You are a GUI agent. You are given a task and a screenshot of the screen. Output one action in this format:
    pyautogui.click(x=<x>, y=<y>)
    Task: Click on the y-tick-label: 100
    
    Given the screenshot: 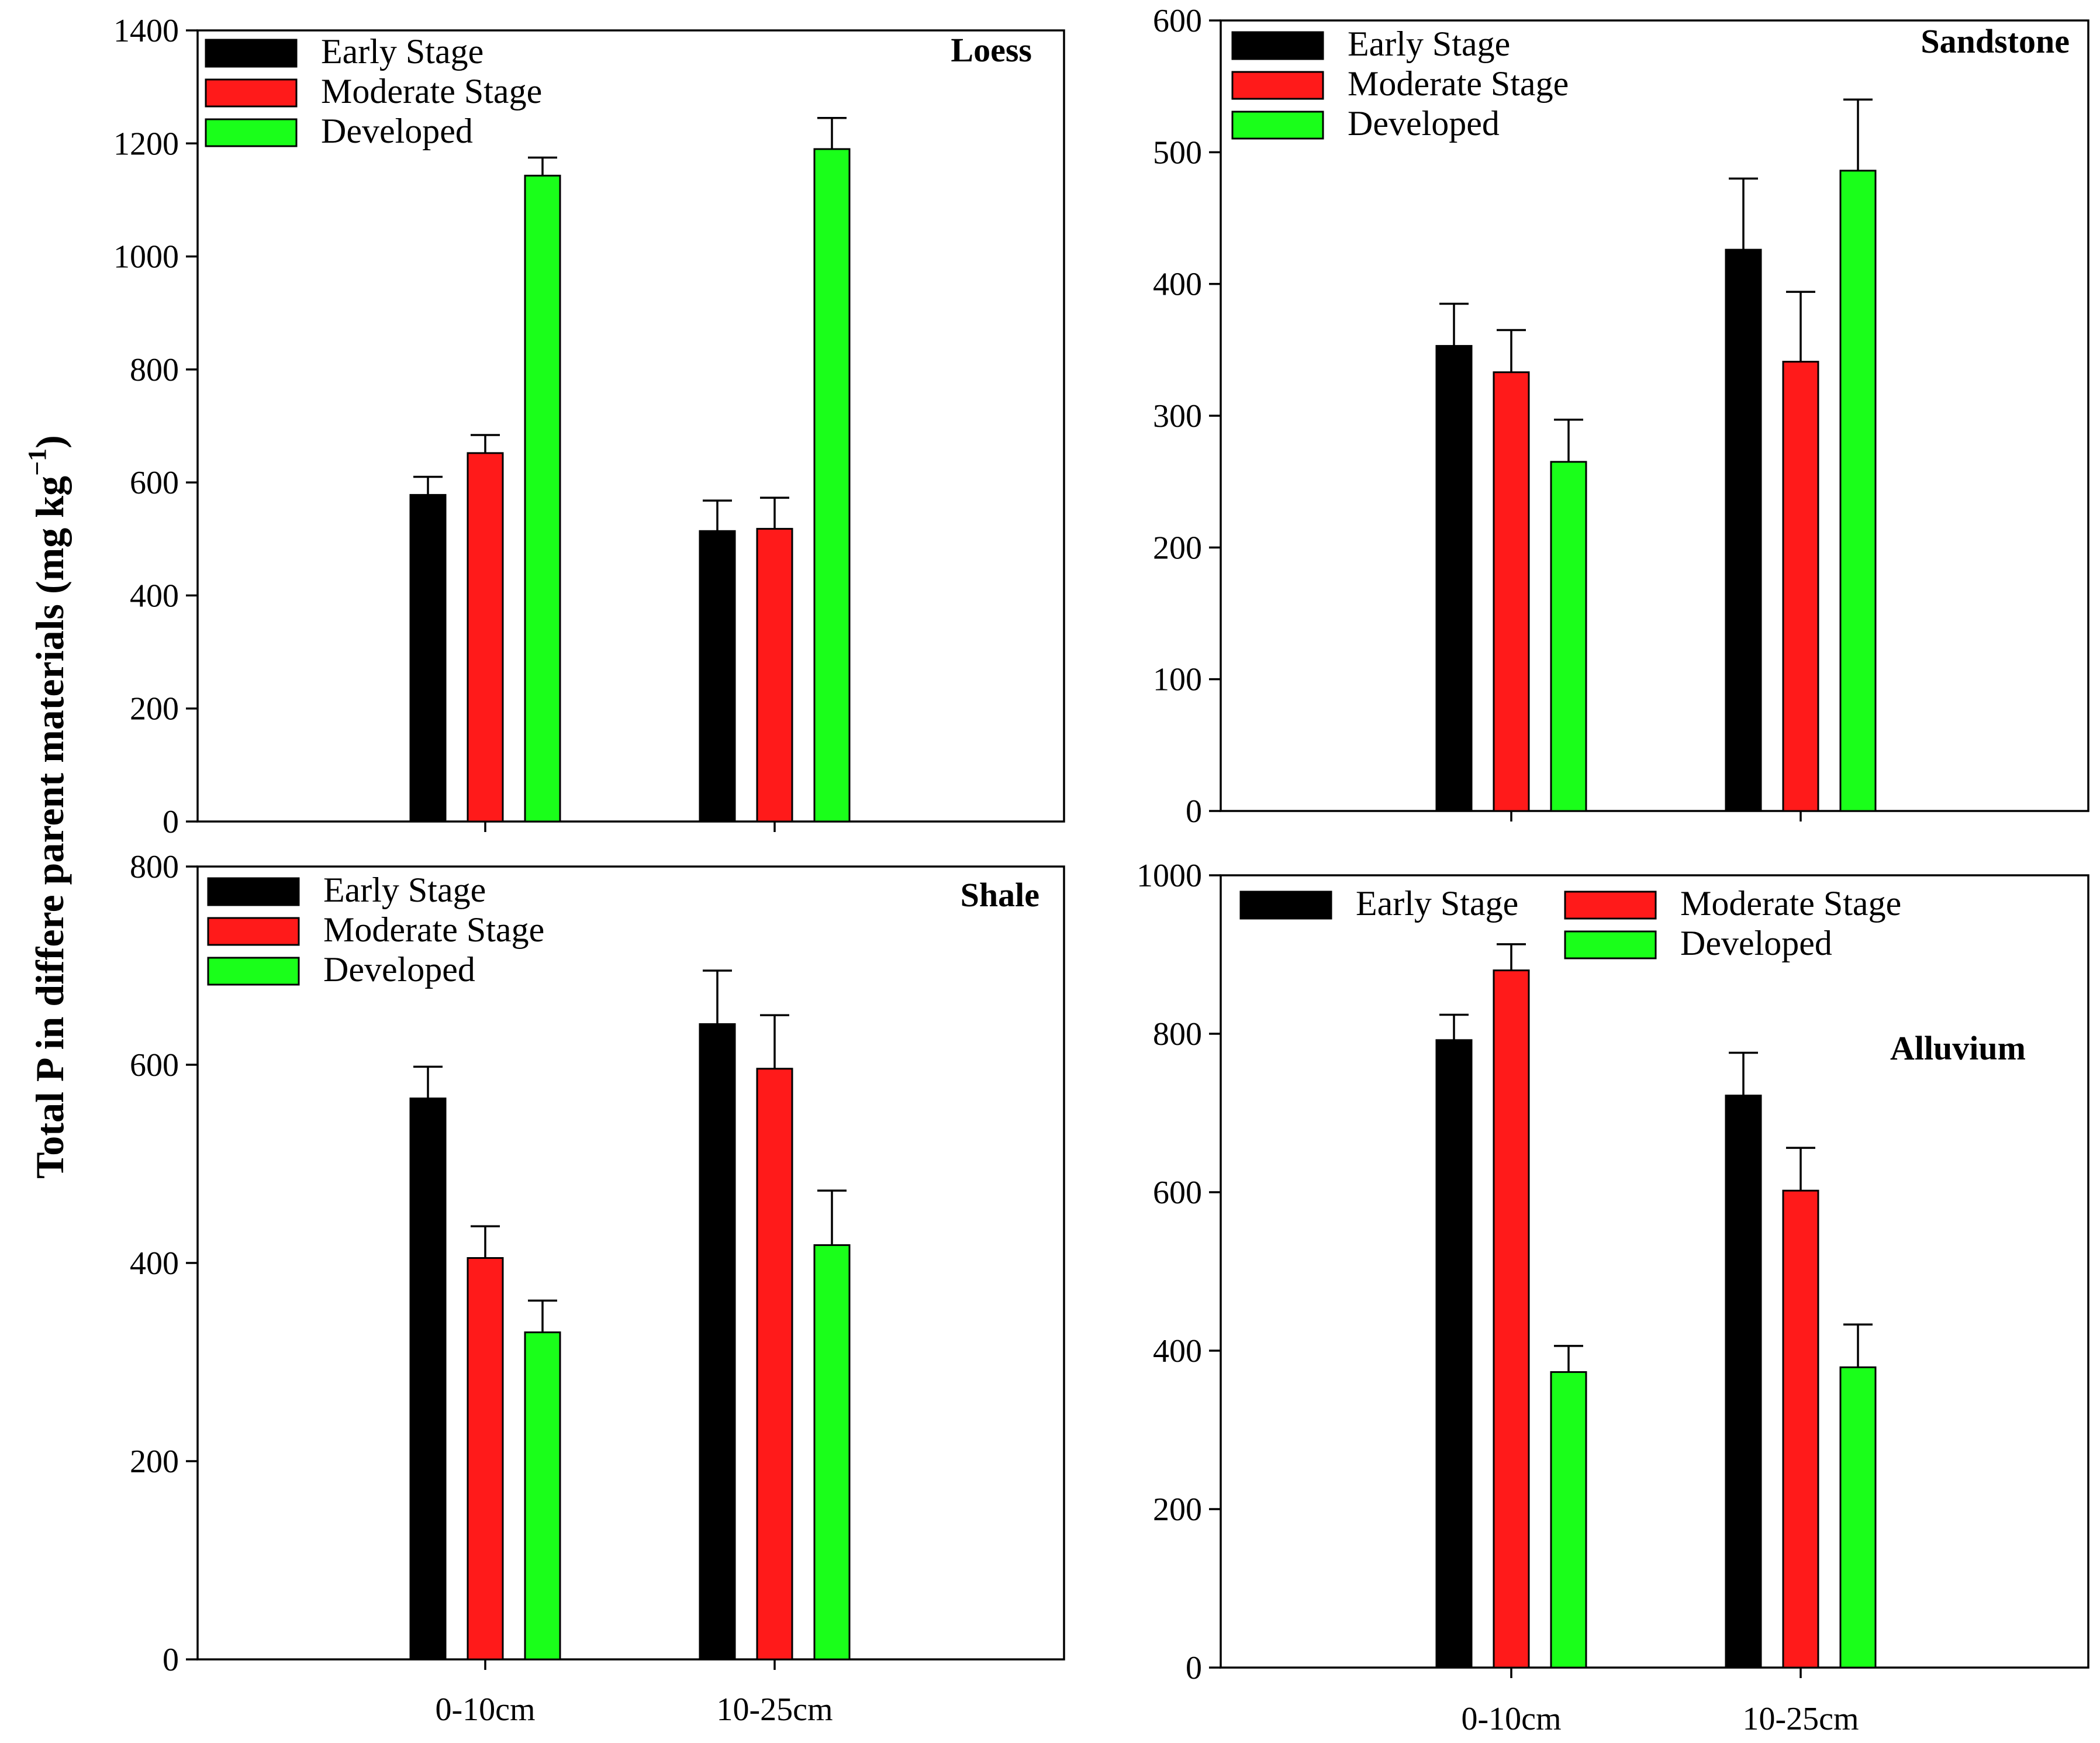 What is the action you would take?
    pyautogui.click(x=1178, y=680)
    